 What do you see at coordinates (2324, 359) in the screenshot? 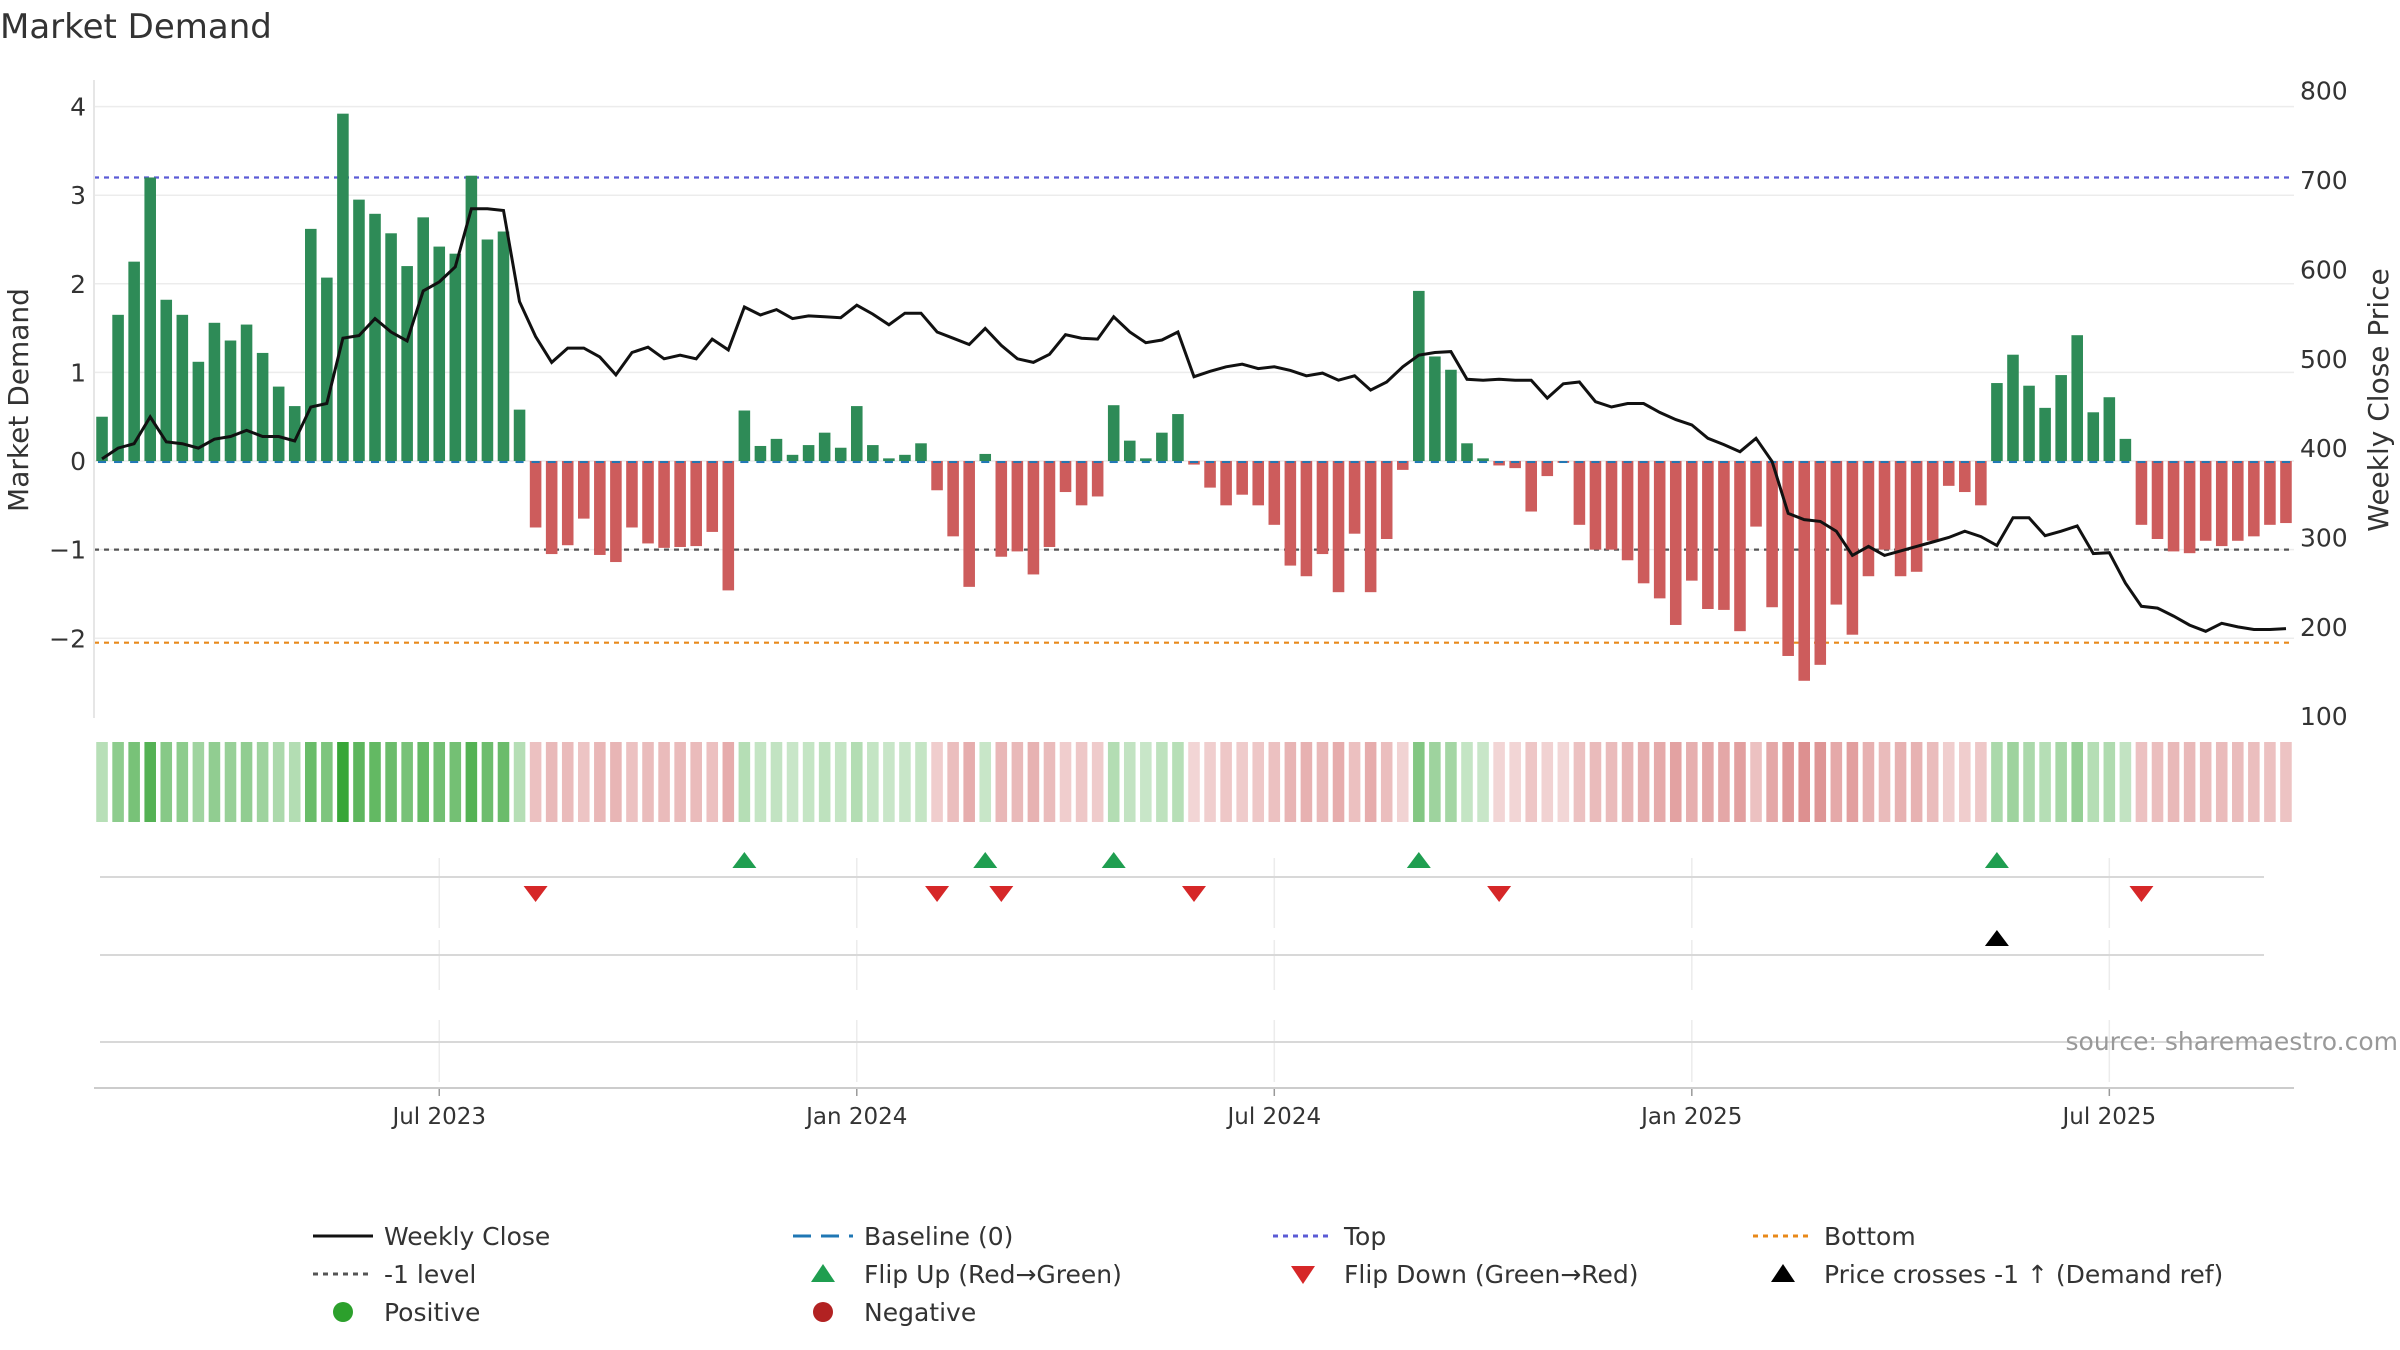
I see `right-tick-label: 500` at bounding box center [2324, 359].